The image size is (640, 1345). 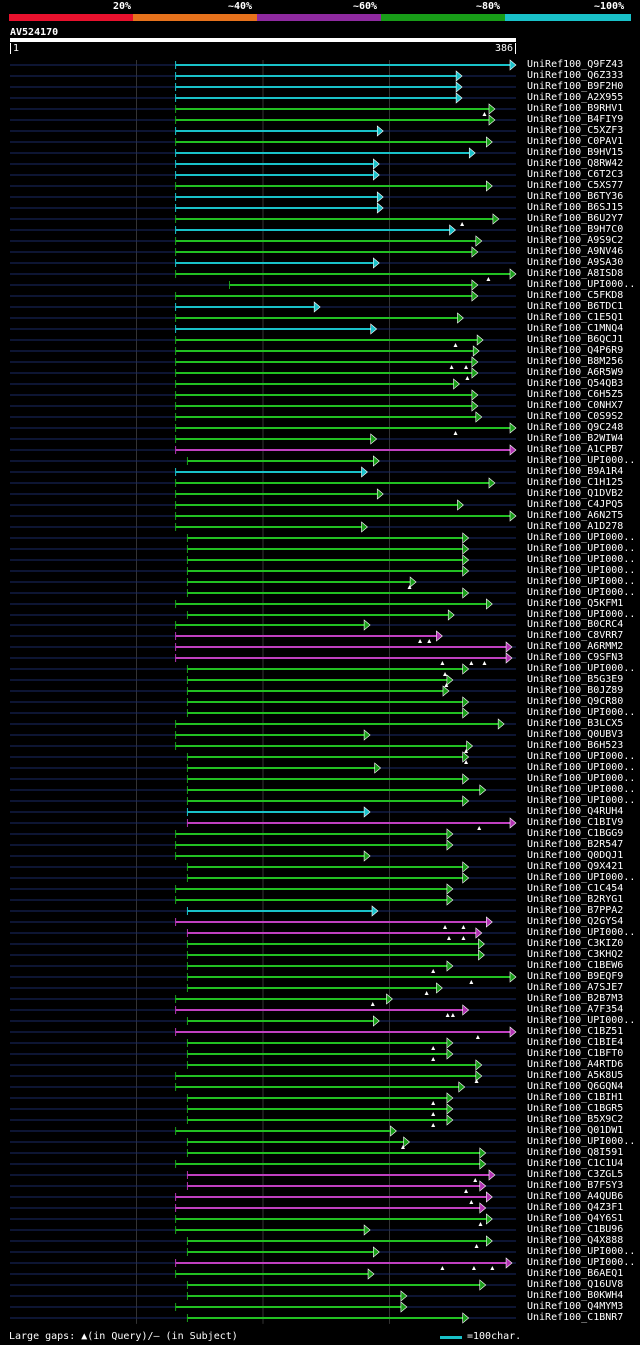 I want to click on hit-label: UniRef100_B8M256, so click(x=575, y=361).